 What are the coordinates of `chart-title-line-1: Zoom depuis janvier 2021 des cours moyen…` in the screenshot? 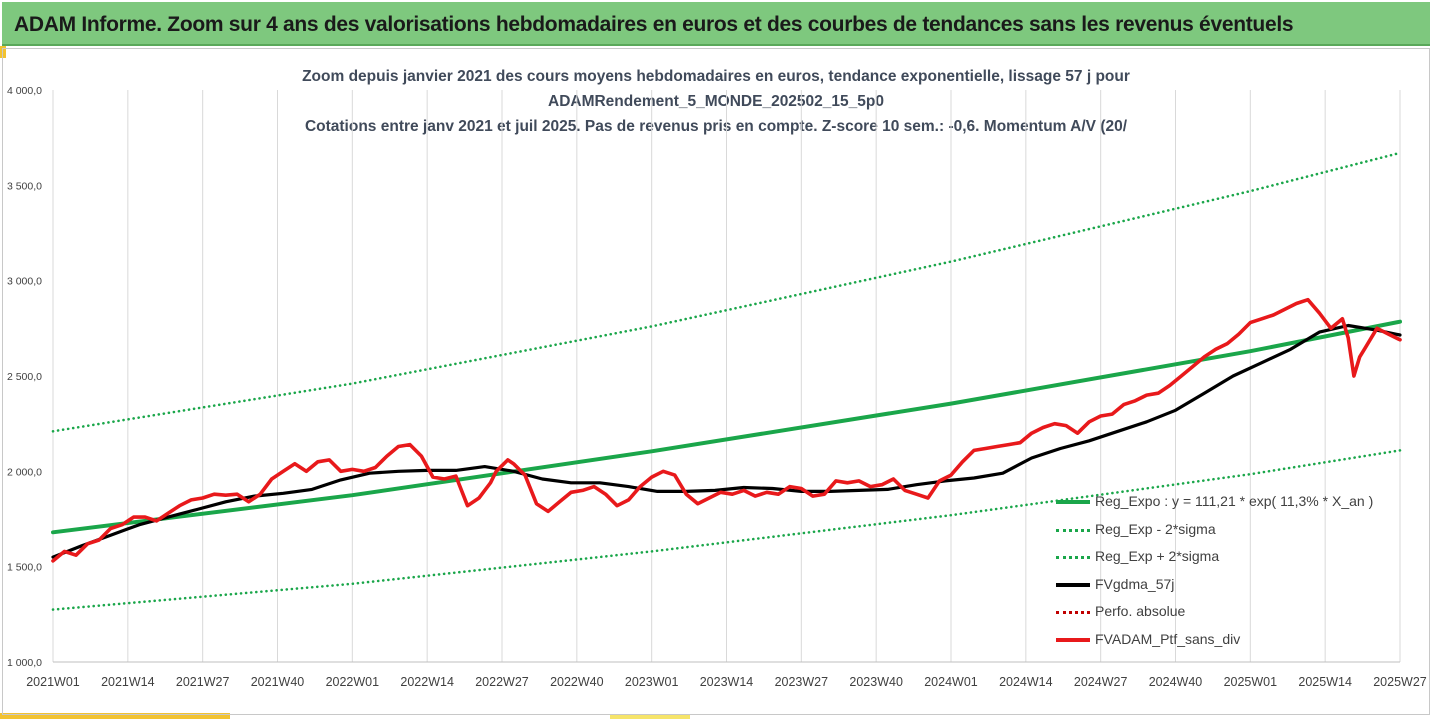 It's located at (716, 76).